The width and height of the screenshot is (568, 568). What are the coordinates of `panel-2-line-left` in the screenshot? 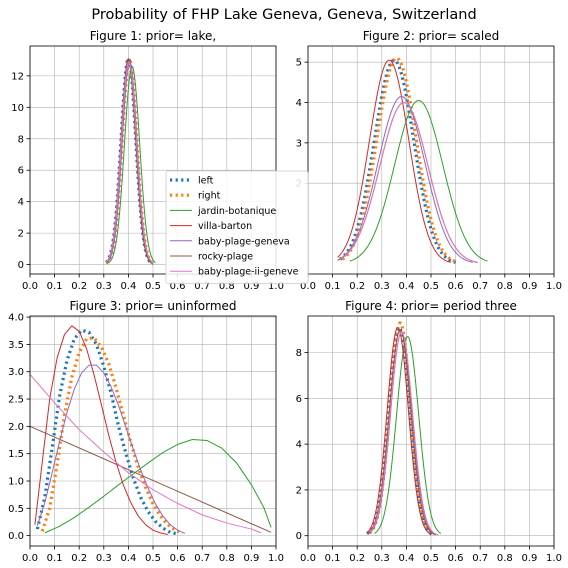 It's located at (398, 161).